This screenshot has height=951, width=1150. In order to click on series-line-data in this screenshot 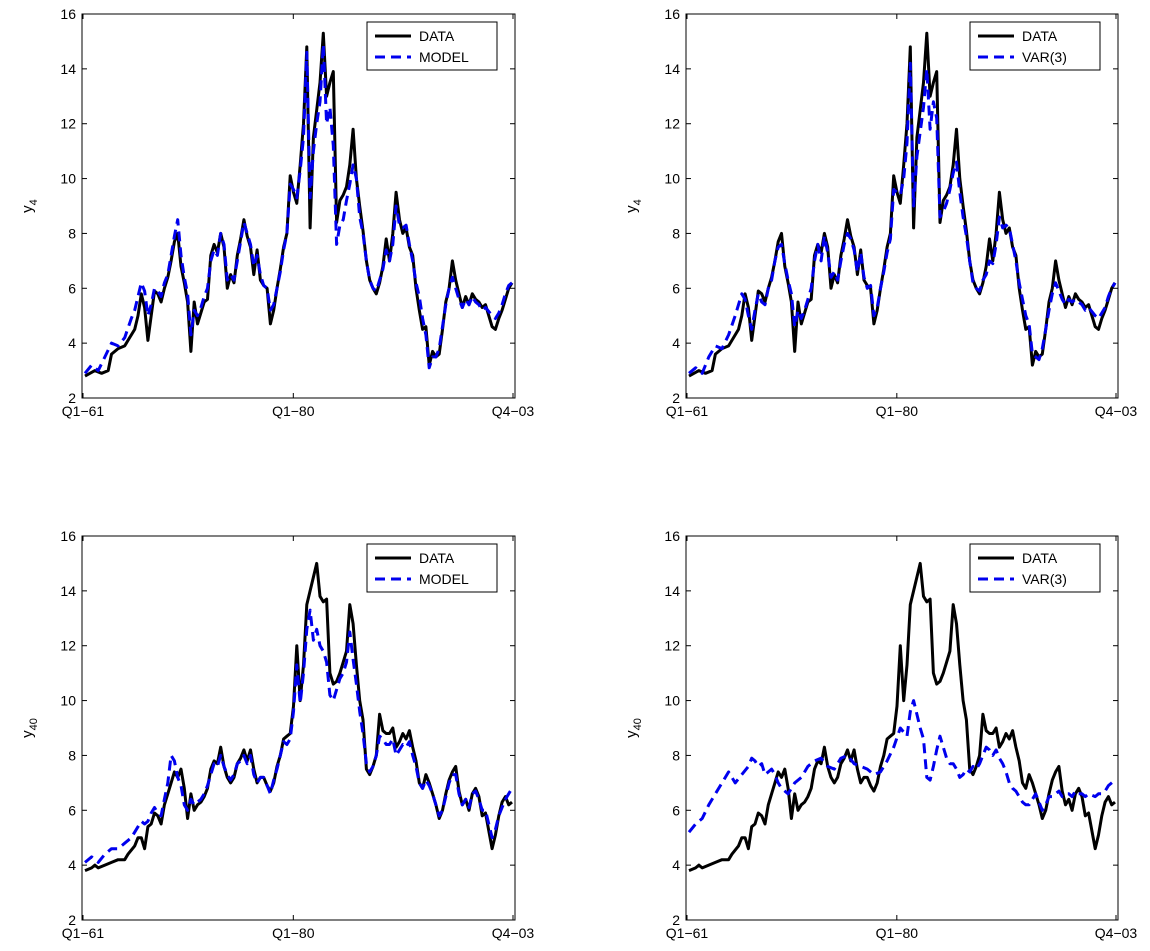, I will do `click(299, 204)`.